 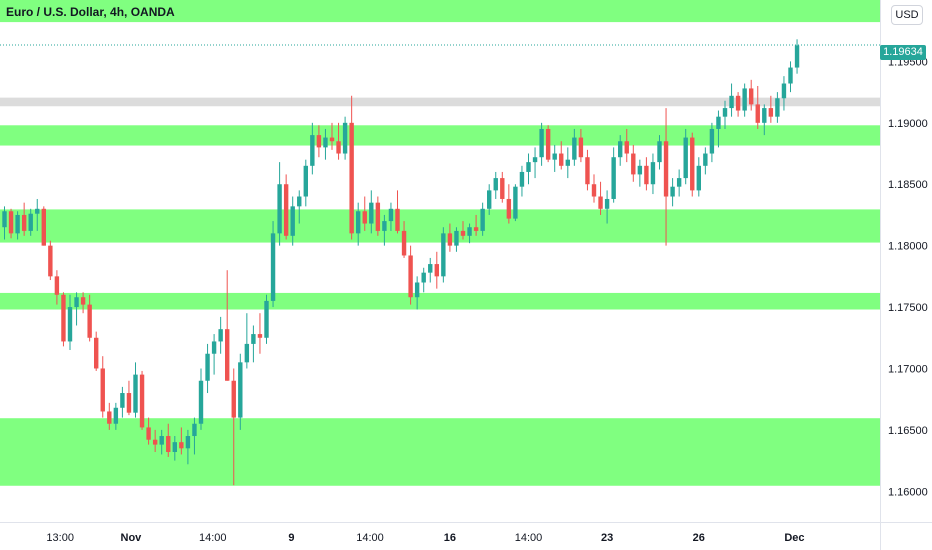 What do you see at coordinates (908, 124) in the screenshot?
I see `y-tick-label: 1.19000` at bounding box center [908, 124].